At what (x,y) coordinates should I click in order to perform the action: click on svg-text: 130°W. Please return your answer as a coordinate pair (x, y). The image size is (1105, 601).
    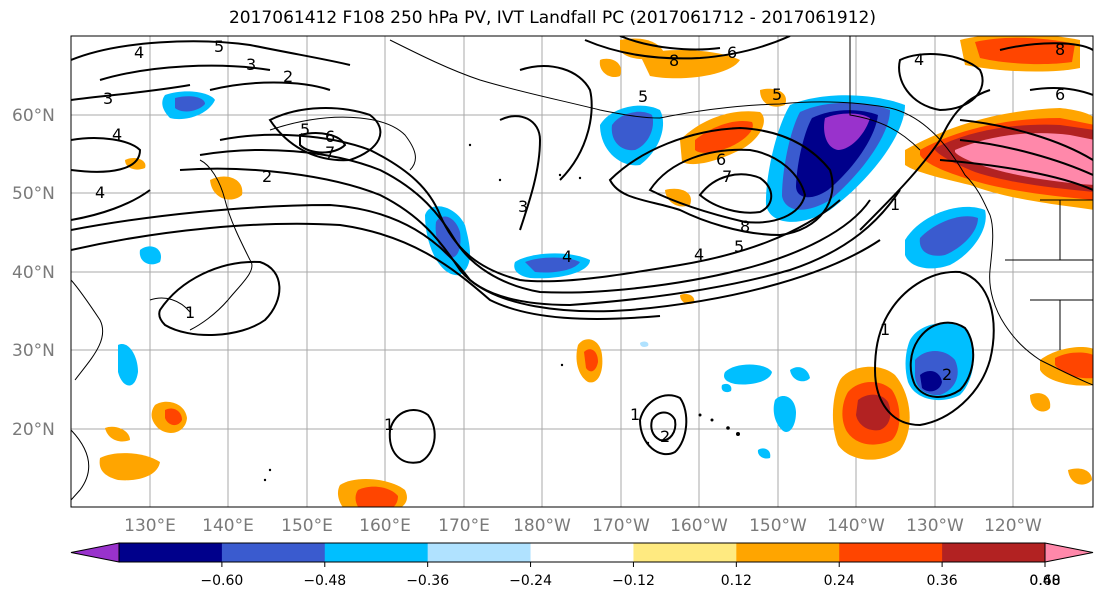
    Looking at the image, I should click on (935, 526).